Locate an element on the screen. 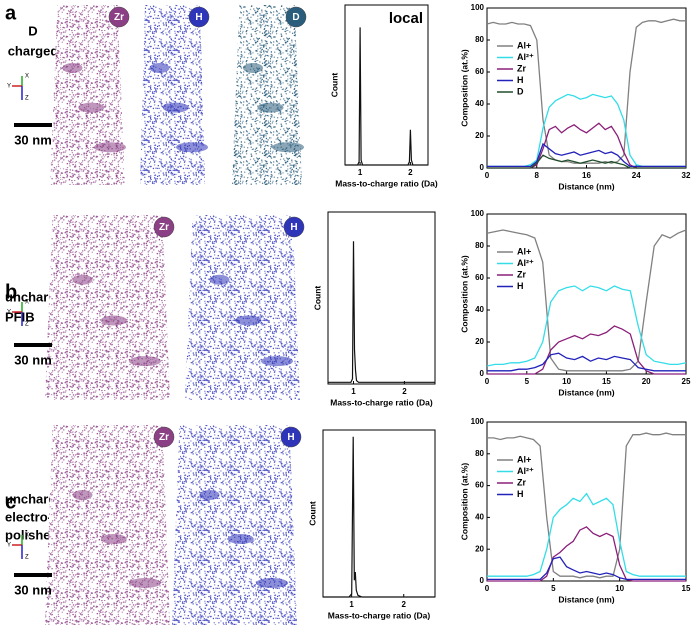 The height and width of the screenshot is (641, 694). x-tick-label: 16 is located at coordinates (586, 175).